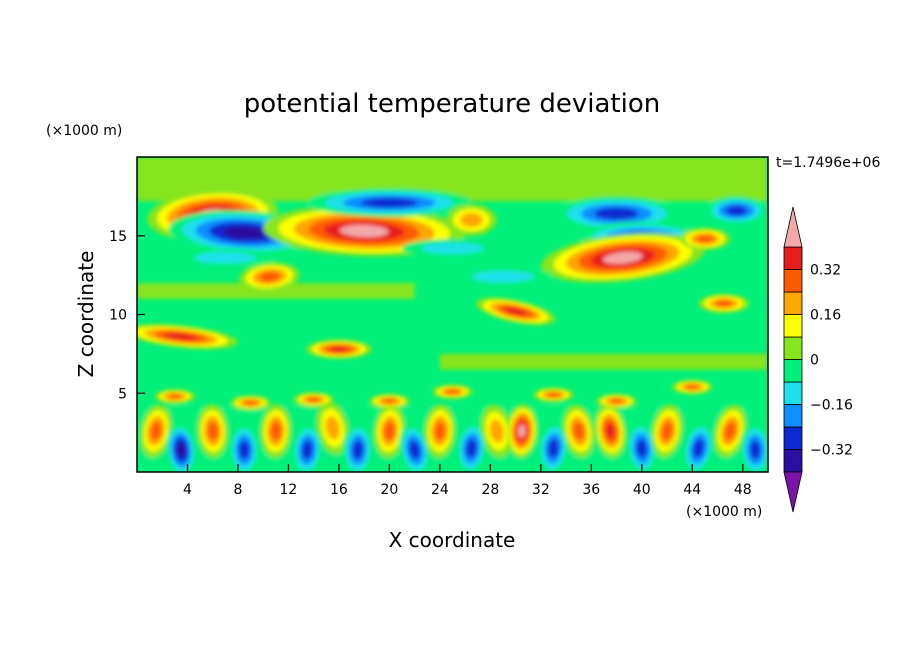 The image size is (904, 654). Describe the element at coordinates (187, 490) in the screenshot. I see `x-tick-label: 4` at that location.